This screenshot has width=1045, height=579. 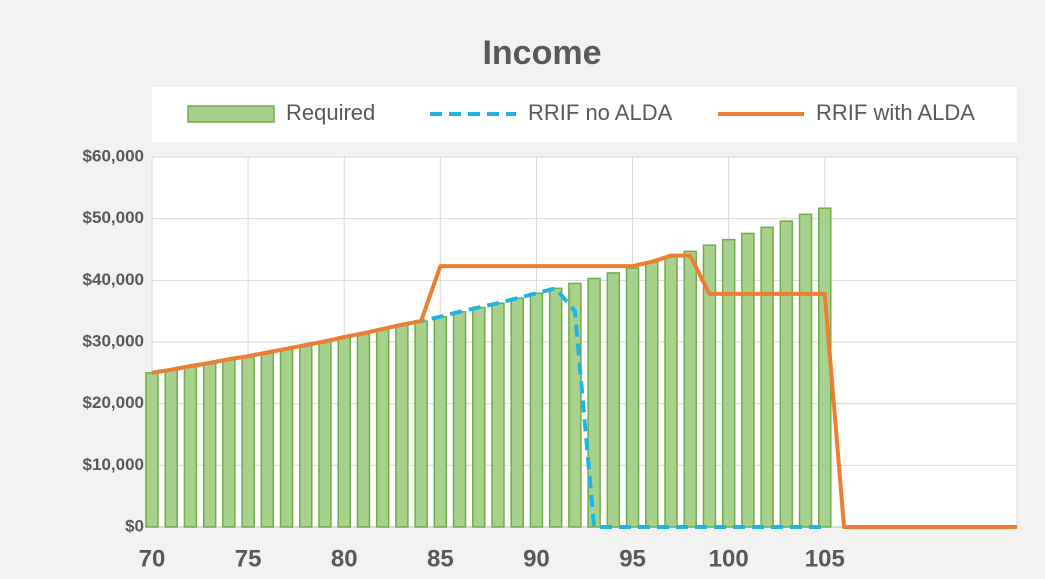 I want to click on y-tick-label: $60,000, so click(x=113, y=155).